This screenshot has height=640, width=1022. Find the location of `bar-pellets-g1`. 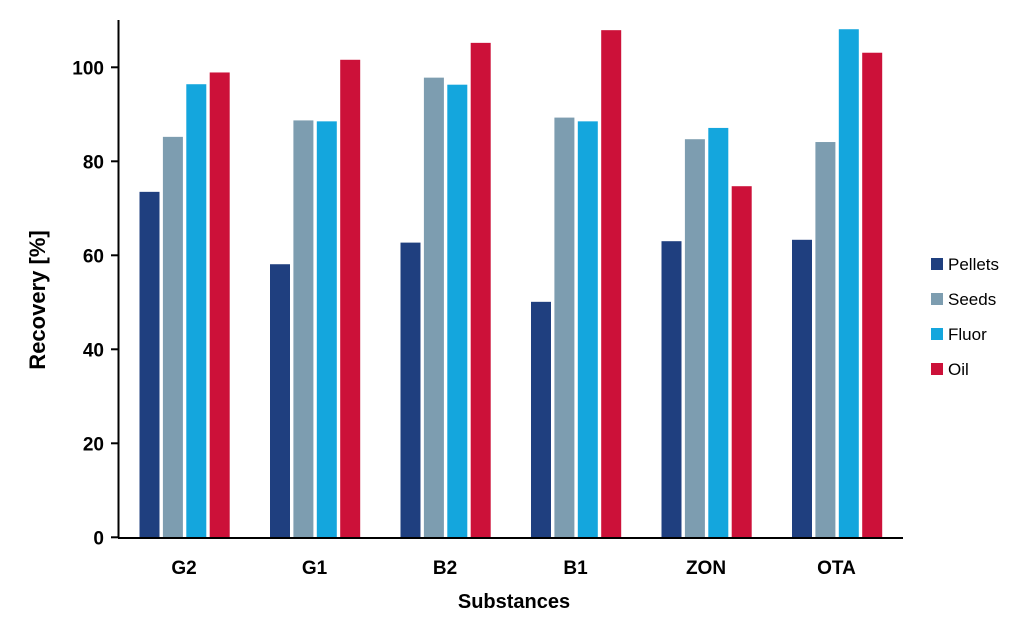

bar-pellets-g1 is located at coordinates (280, 401).